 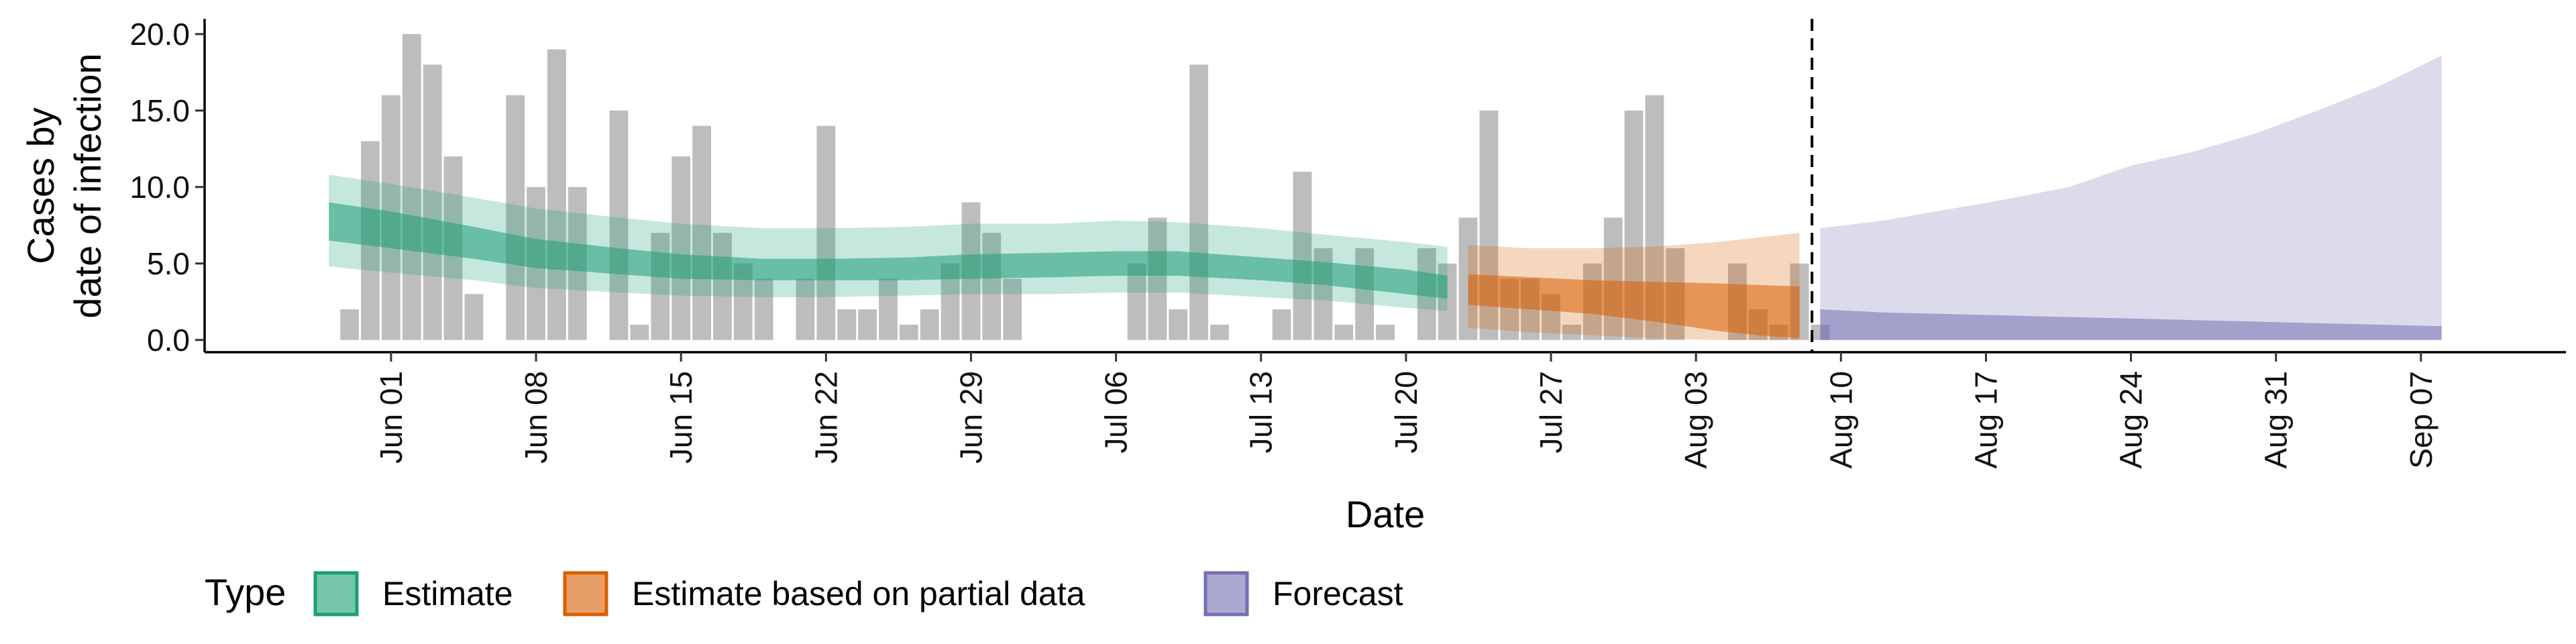 I want to click on x-tick-label: Aug 24, so click(x=2131, y=420).